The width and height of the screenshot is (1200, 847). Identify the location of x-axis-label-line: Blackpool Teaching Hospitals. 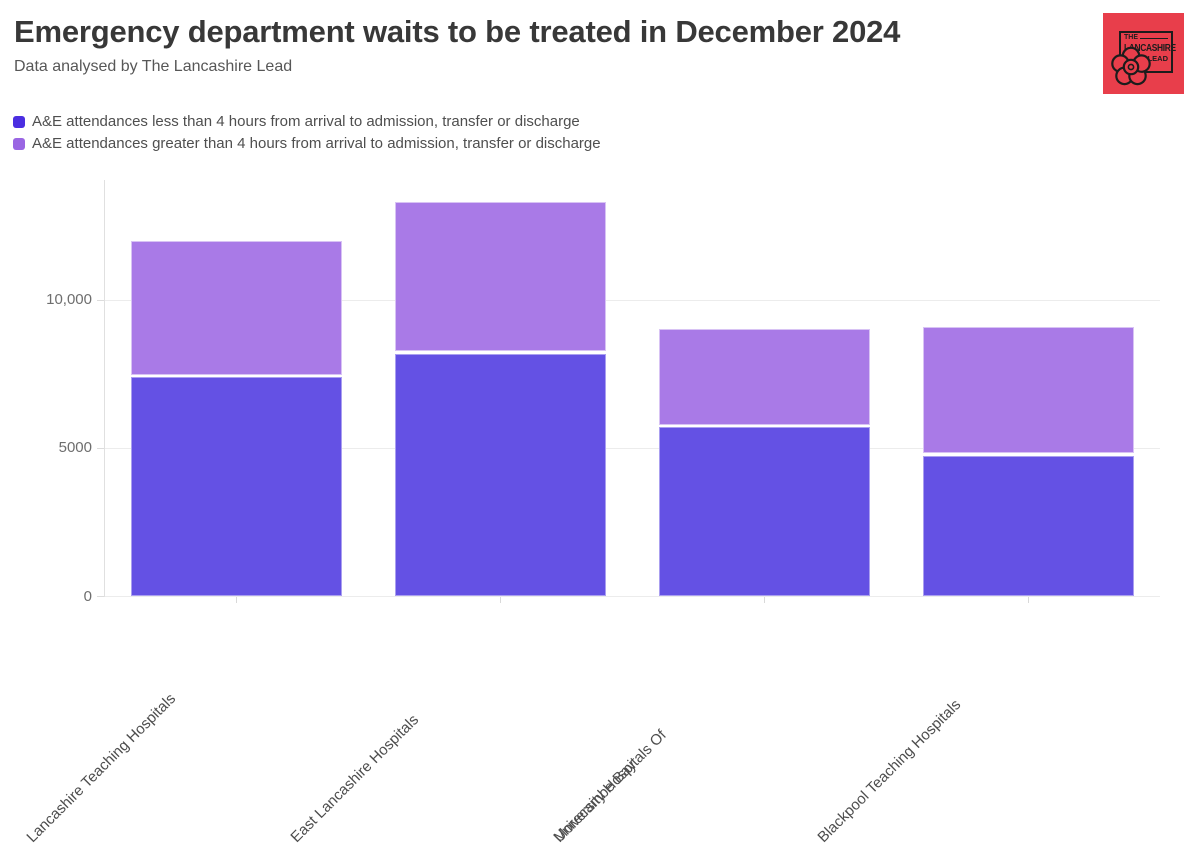
(889, 771).